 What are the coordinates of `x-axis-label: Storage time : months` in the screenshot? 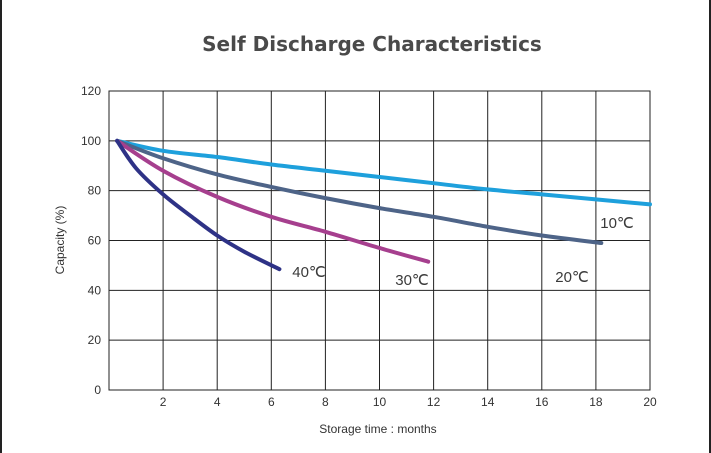 It's located at (377, 429).